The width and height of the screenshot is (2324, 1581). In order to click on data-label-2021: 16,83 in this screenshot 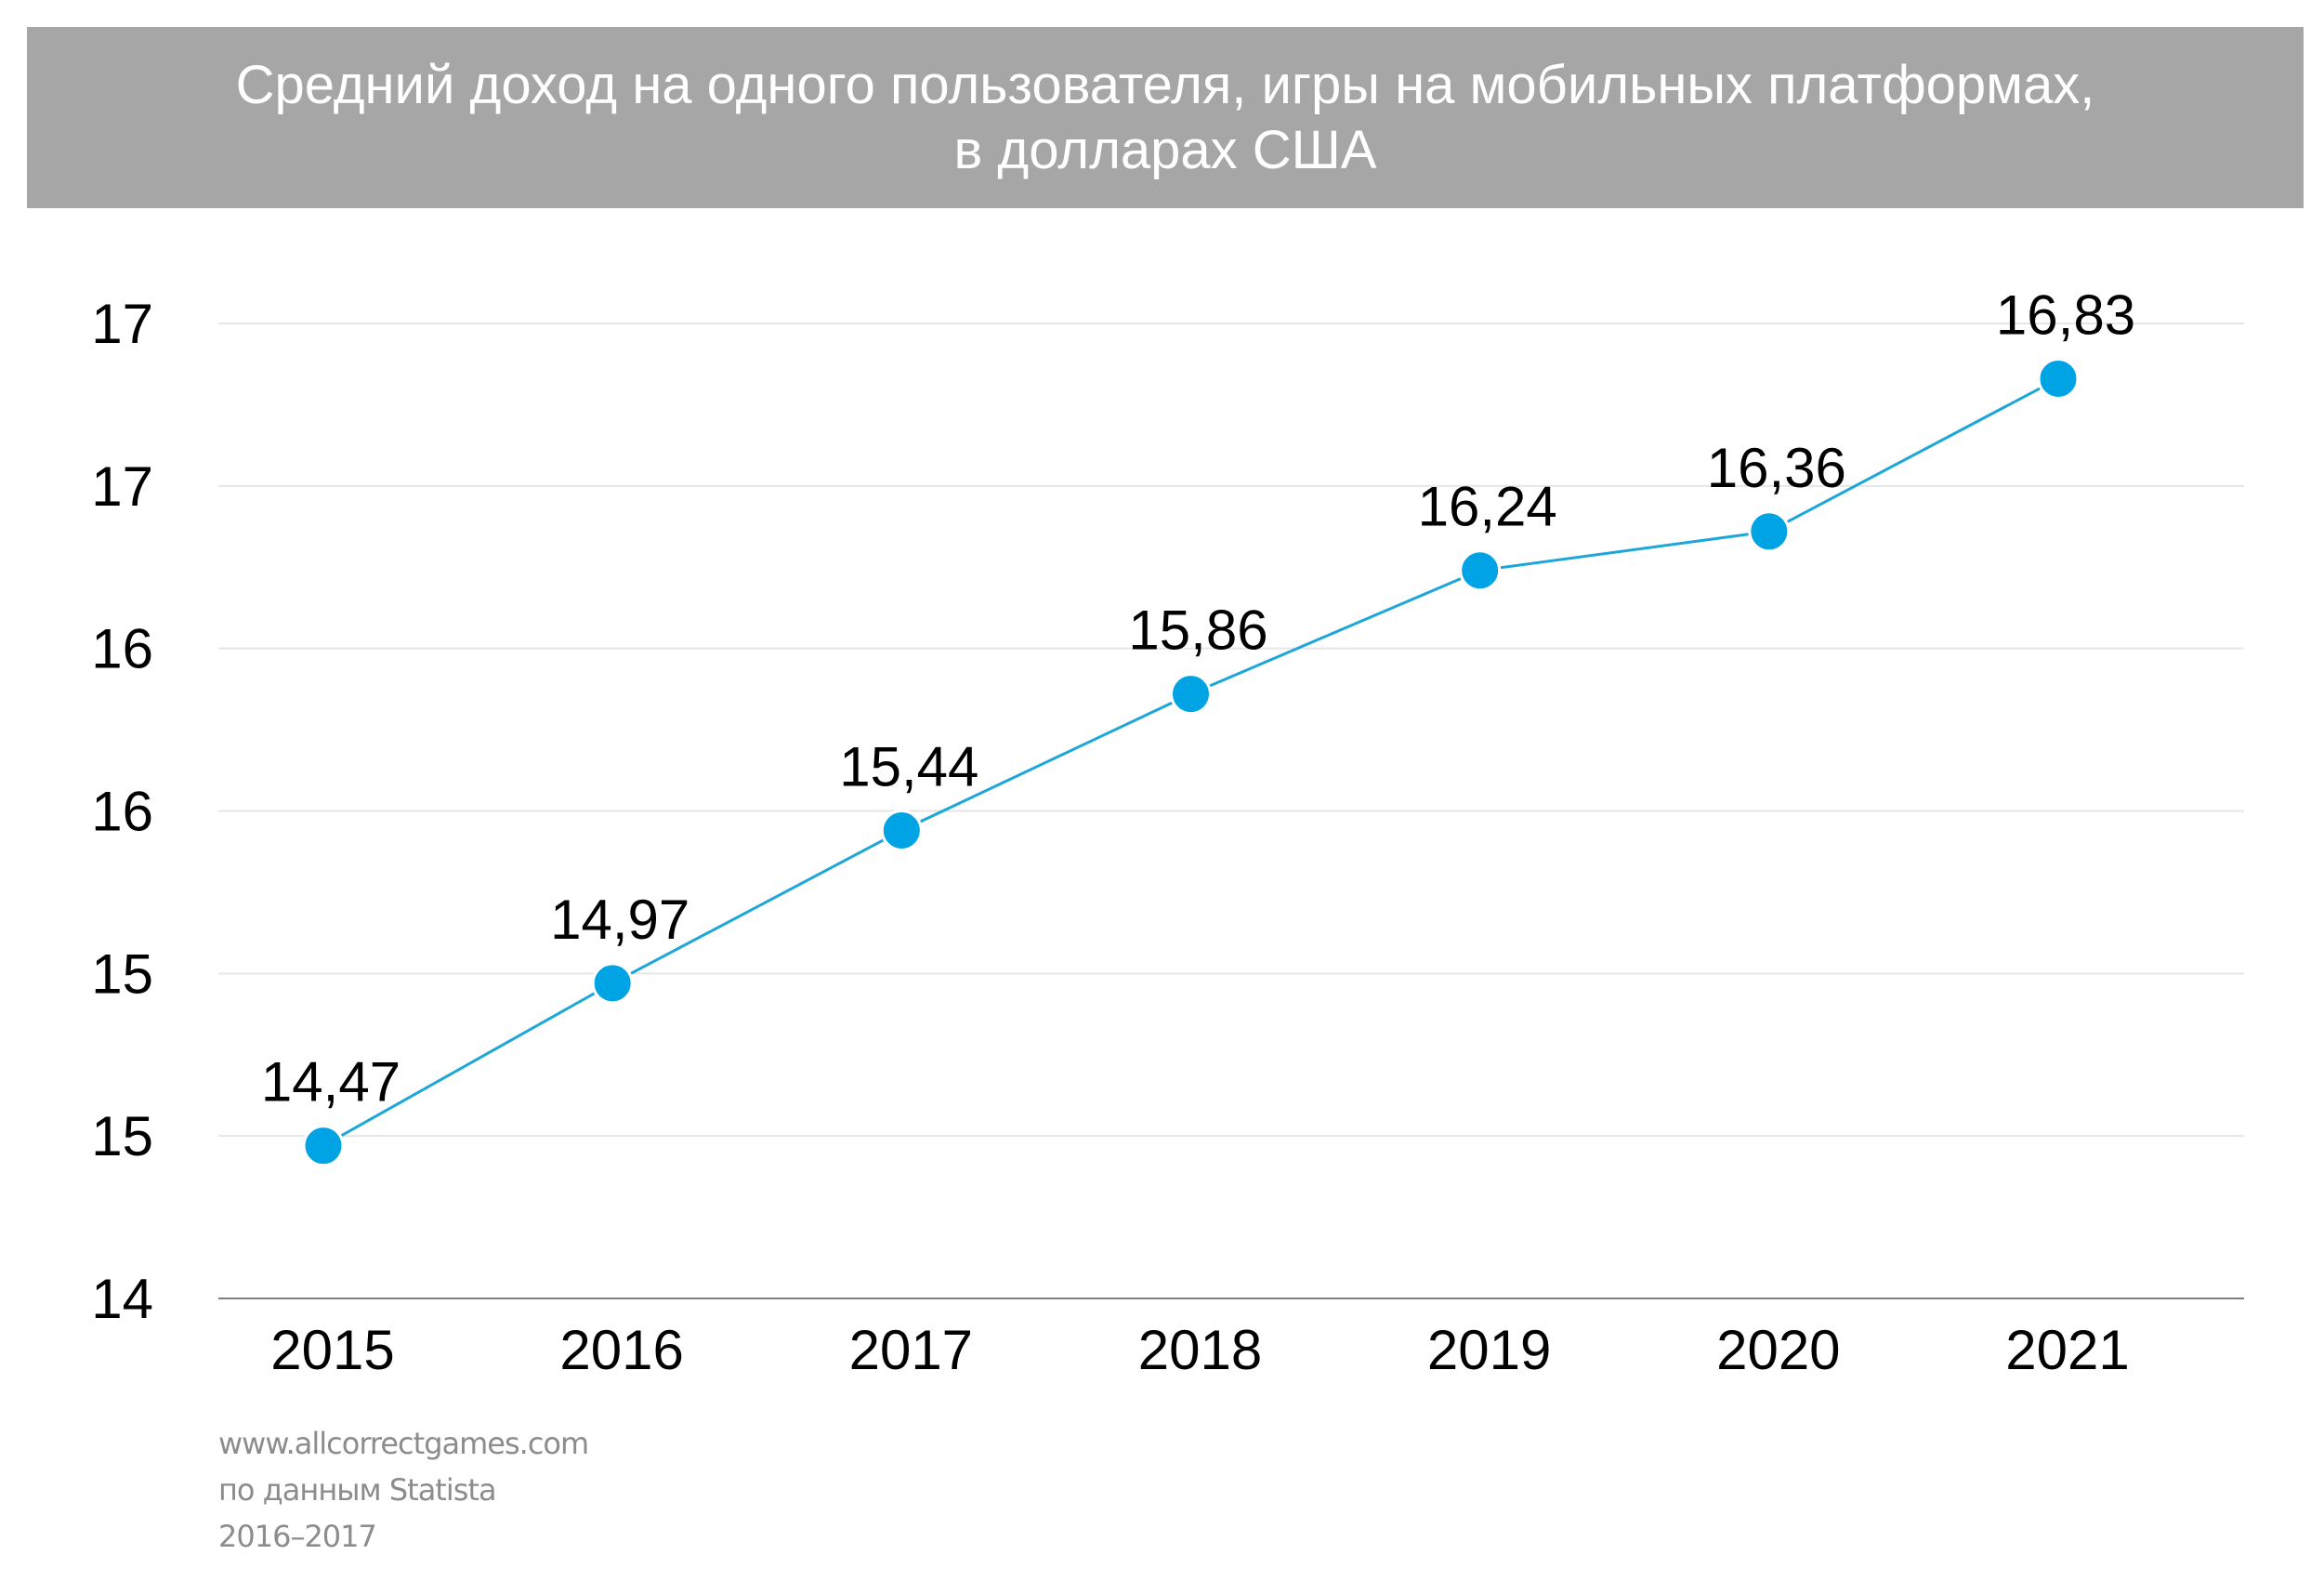, I will do `click(2066, 314)`.